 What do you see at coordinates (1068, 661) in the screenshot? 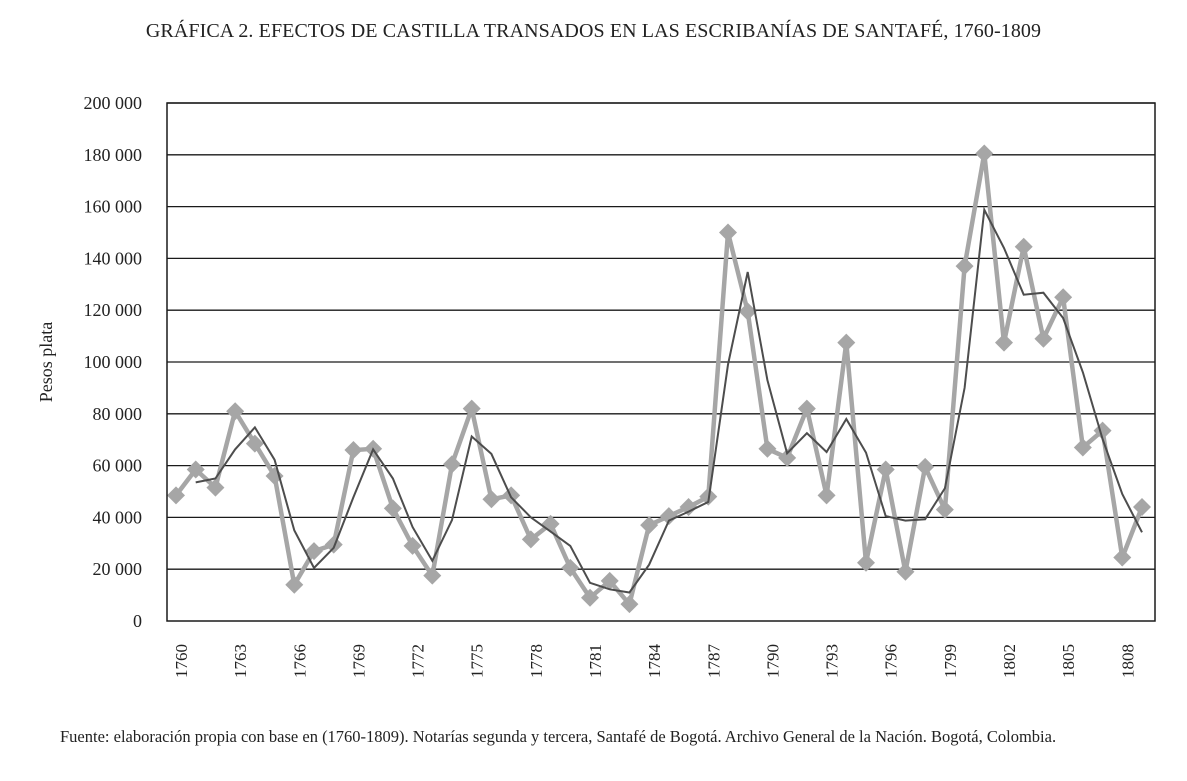
I see `x-tick-label: 1805` at bounding box center [1068, 661].